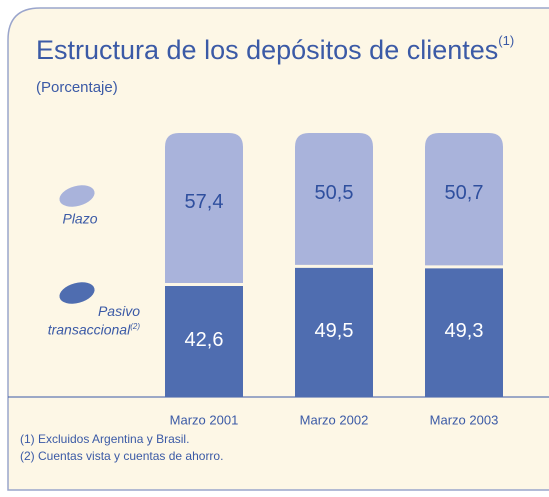  What do you see at coordinates (77, 87) in the screenshot?
I see `subtitle: (Porcentaje)` at bounding box center [77, 87].